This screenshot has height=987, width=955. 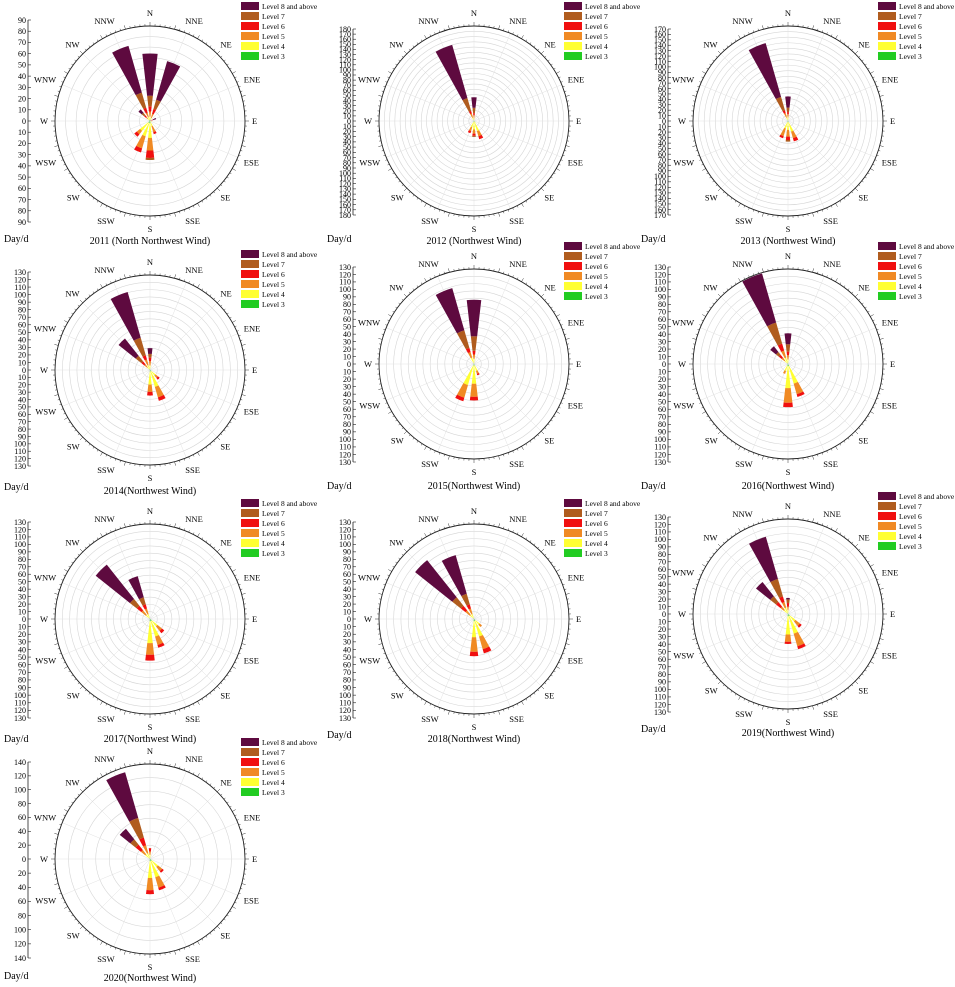 What do you see at coordinates (664, 364) in the screenshot?
I see `axis-tick-label: 0` at bounding box center [664, 364].